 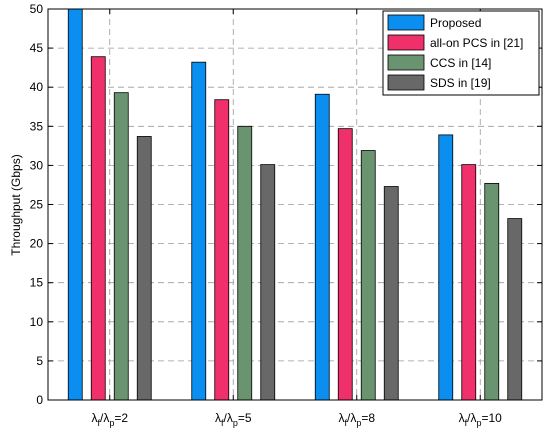 What do you see at coordinates (37, 283) in the screenshot?
I see `y-tick-label: 15` at bounding box center [37, 283].